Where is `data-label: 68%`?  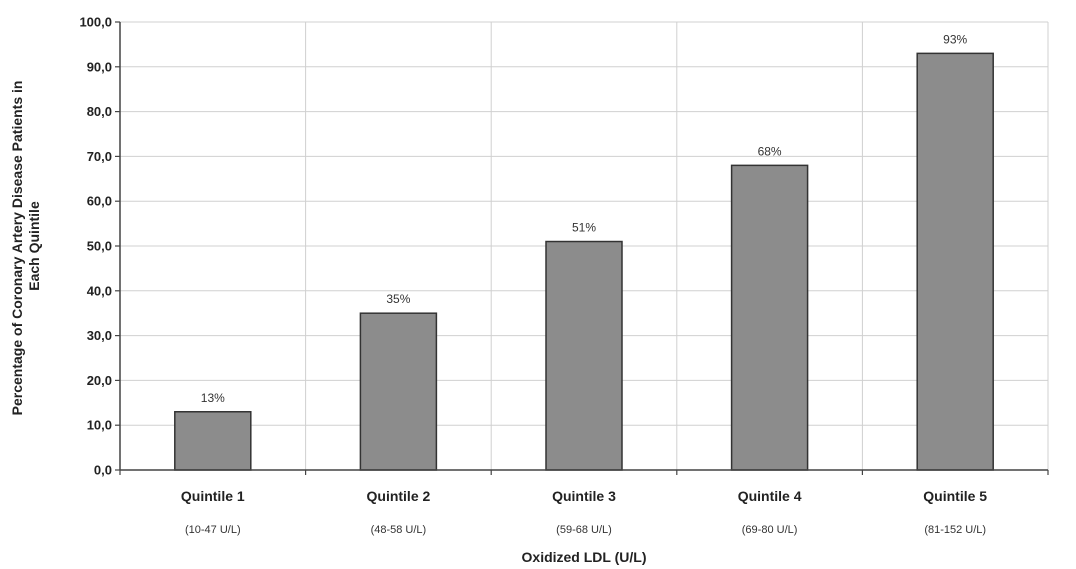
data-label: 68% is located at coordinates (770, 151).